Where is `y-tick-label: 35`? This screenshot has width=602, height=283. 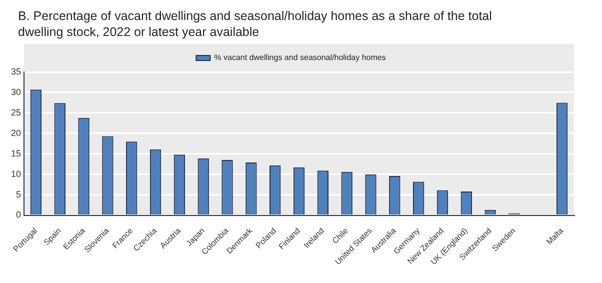 y-tick-label: 35 is located at coordinates (16, 71).